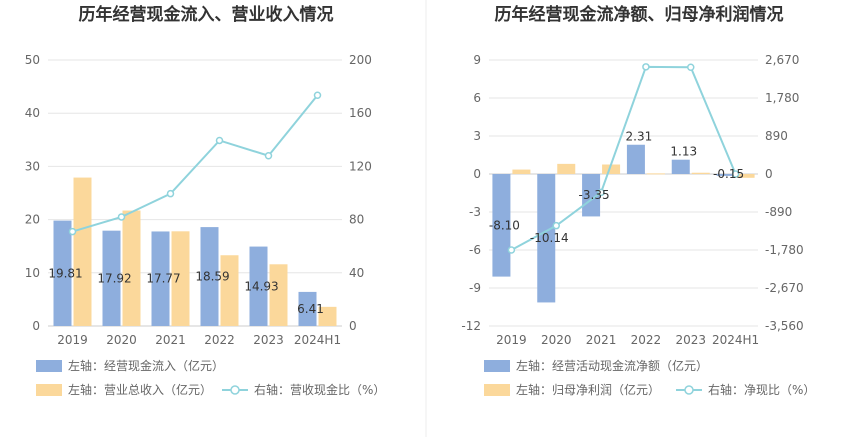 Image resolution: width=850 pixels, height=437 pixels. What do you see at coordinates (360, 60) in the screenshot?
I see `y-right-tick-label: 200` at bounding box center [360, 60].